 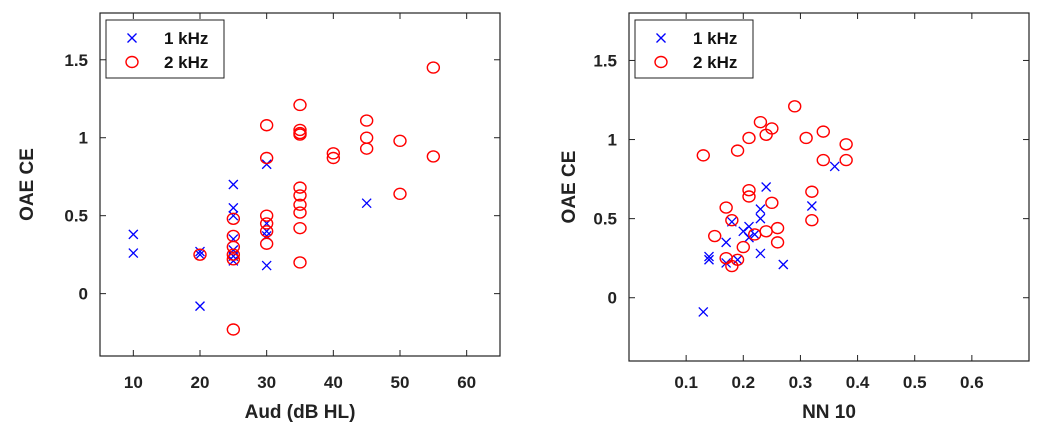 What do you see at coordinates (133, 382) in the screenshot?
I see `x-tick-label: 10` at bounding box center [133, 382].